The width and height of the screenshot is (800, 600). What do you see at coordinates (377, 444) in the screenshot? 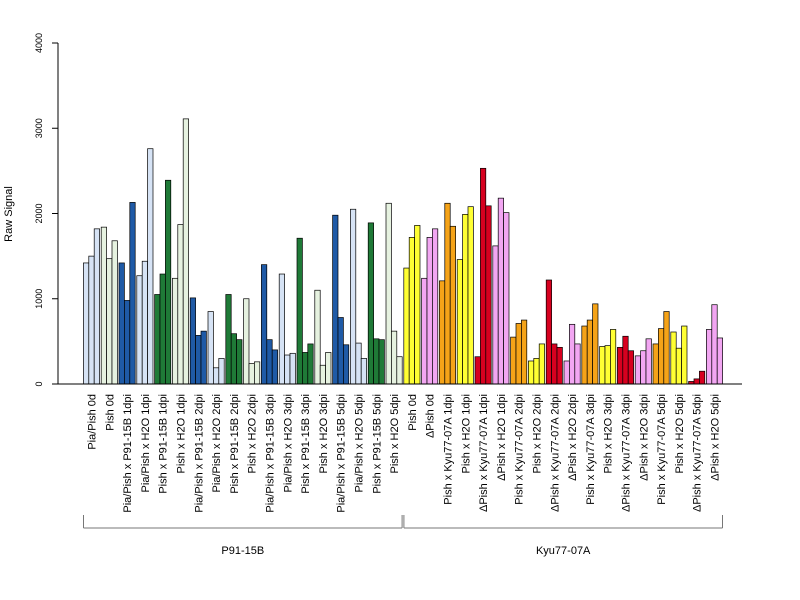
I see `category-label: Pish x P91-15B 5dpi` at bounding box center [377, 444].